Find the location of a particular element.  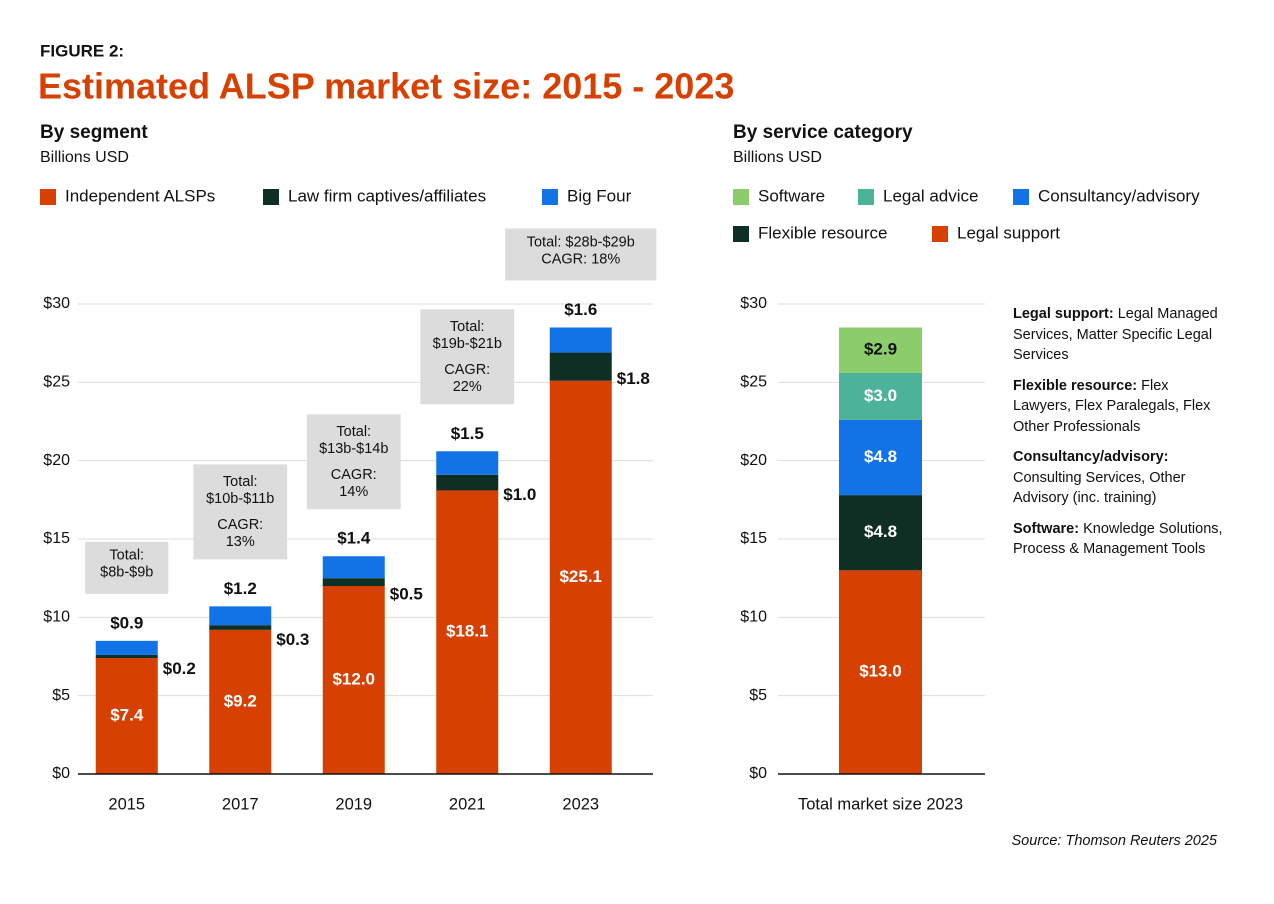

annotation-text: CAGR: 18% is located at coordinates (580, 259).